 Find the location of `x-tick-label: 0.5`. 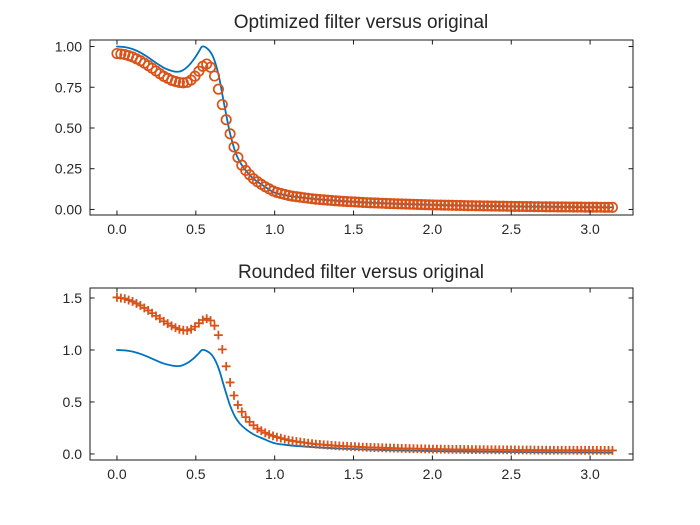

x-tick-label: 0.5 is located at coordinates (196, 474).